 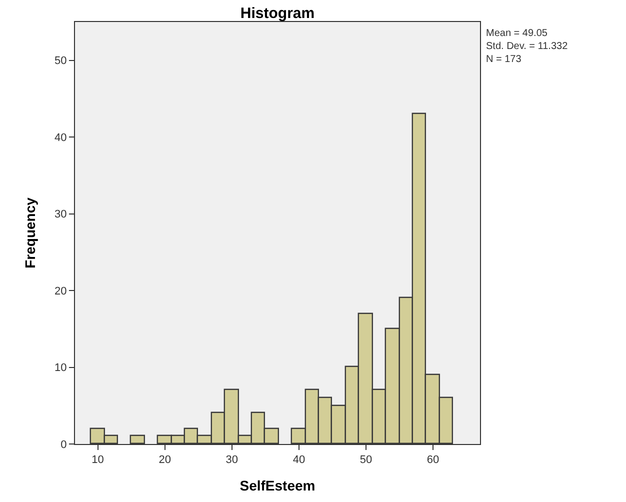 What do you see at coordinates (277, 13) in the screenshot?
I see `chart-title: Histogram` at bounding box center [277, 13].